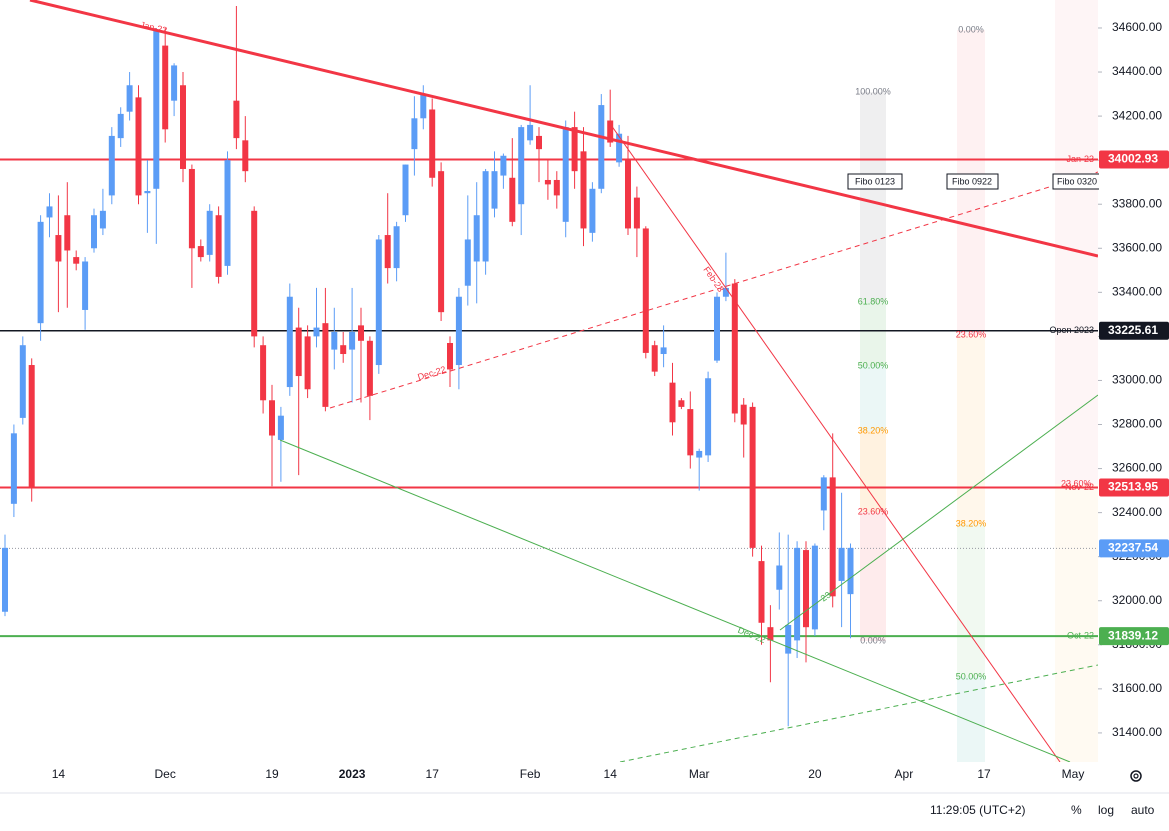  What do you see at coordinates (873, 91) in the screenshot?
I see `fib-level: 100.00%` at bounding box center [873, 91].